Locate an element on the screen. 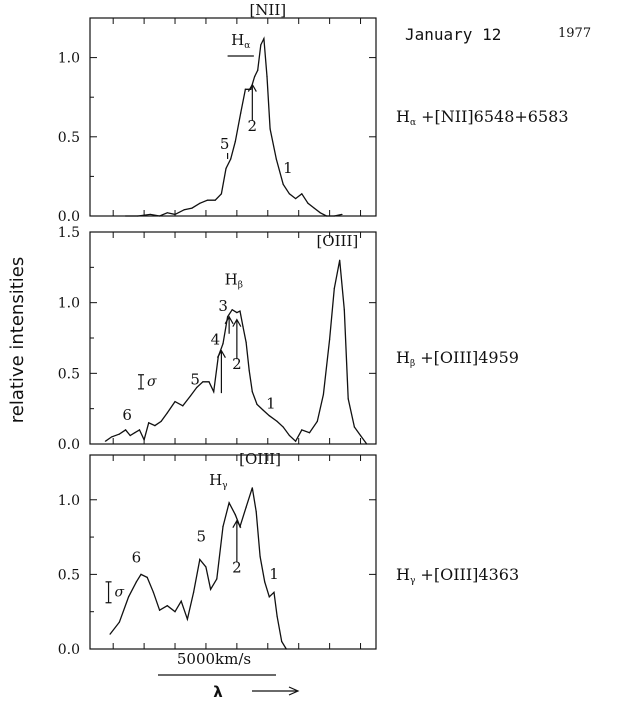 This screenshot has height=714, width=637. line-id-label: Hα +[NII]6548+6583 is located at coordinates (482, 117).